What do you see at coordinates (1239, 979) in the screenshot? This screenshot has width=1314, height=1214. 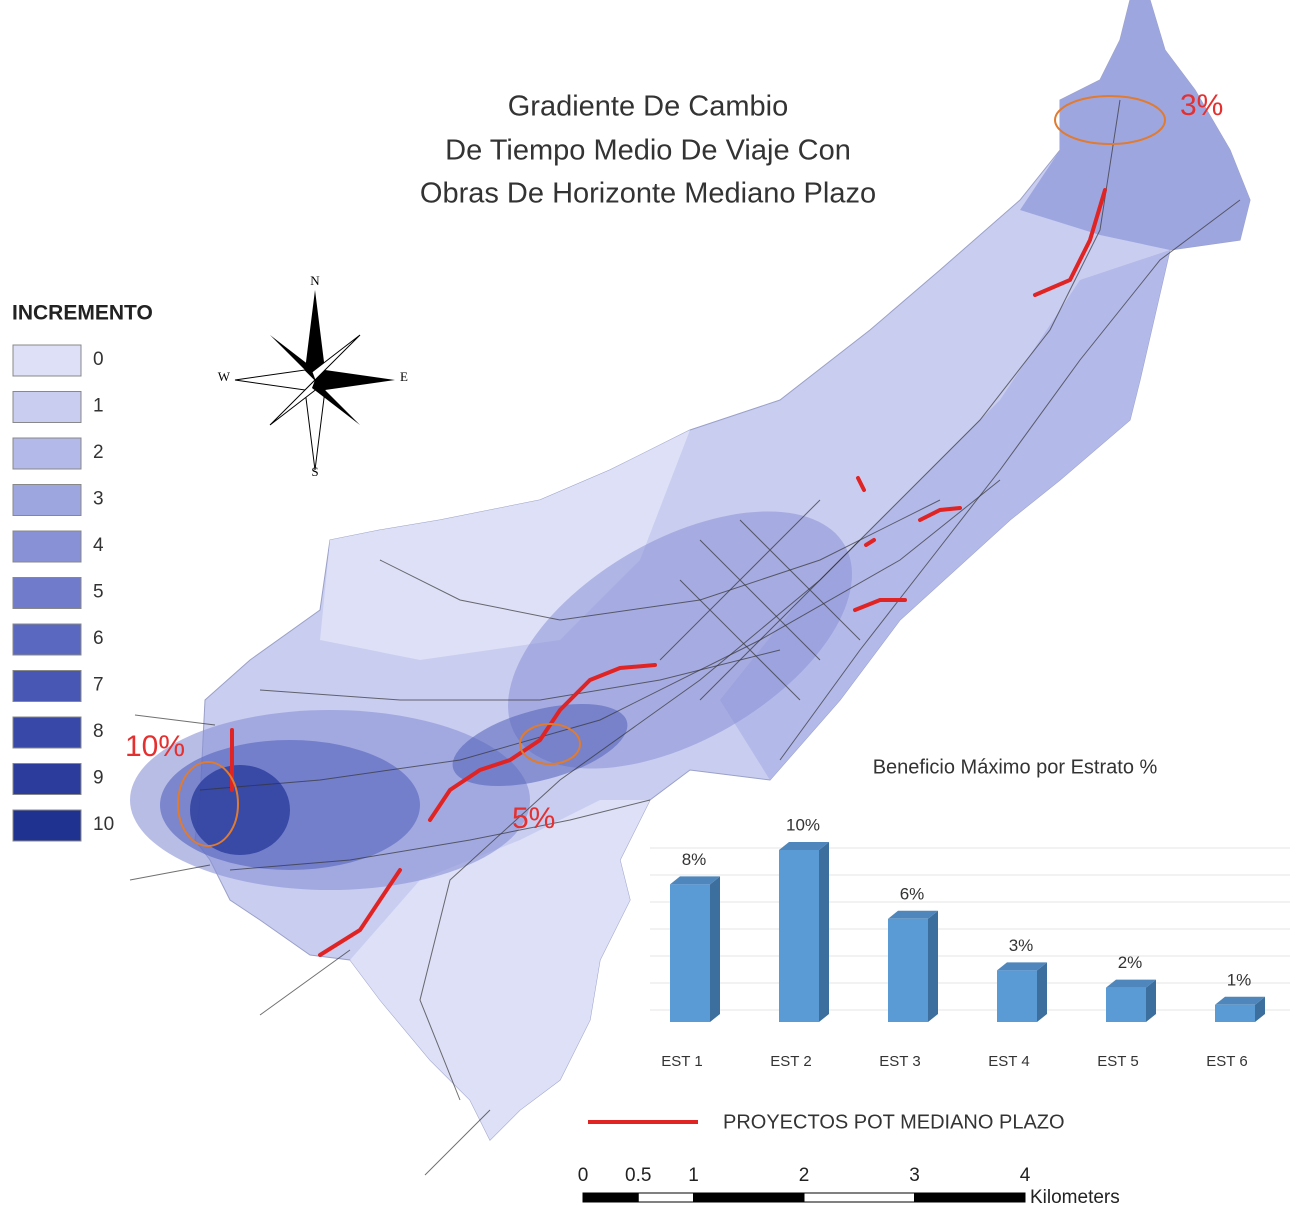 I see `value-label: 1%` at bounding box center [1239, 979].